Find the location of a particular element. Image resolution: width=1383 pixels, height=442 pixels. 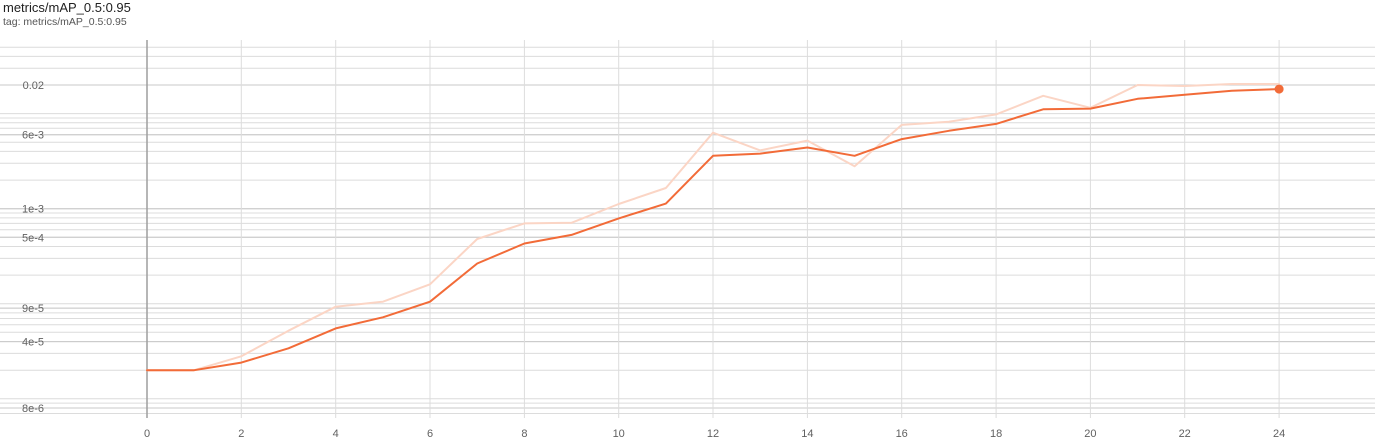

y-tick-label: 8e-6 is located at coordinates (33, 409).